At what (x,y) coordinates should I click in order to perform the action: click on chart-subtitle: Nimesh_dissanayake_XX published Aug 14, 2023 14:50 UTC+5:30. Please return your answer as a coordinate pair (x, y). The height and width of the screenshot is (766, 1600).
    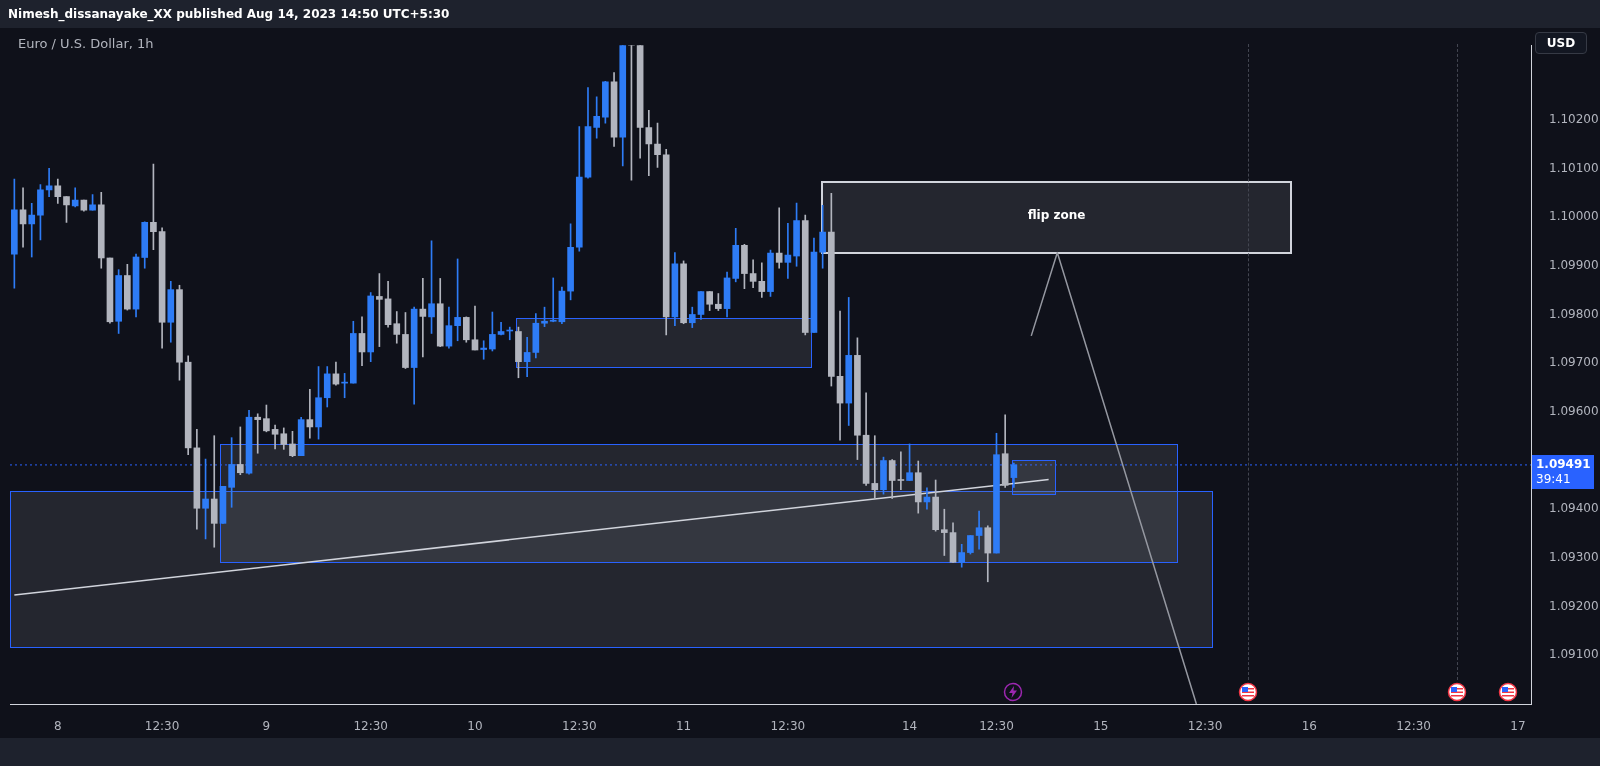
    Looking at the image, I should click on (229, 14).